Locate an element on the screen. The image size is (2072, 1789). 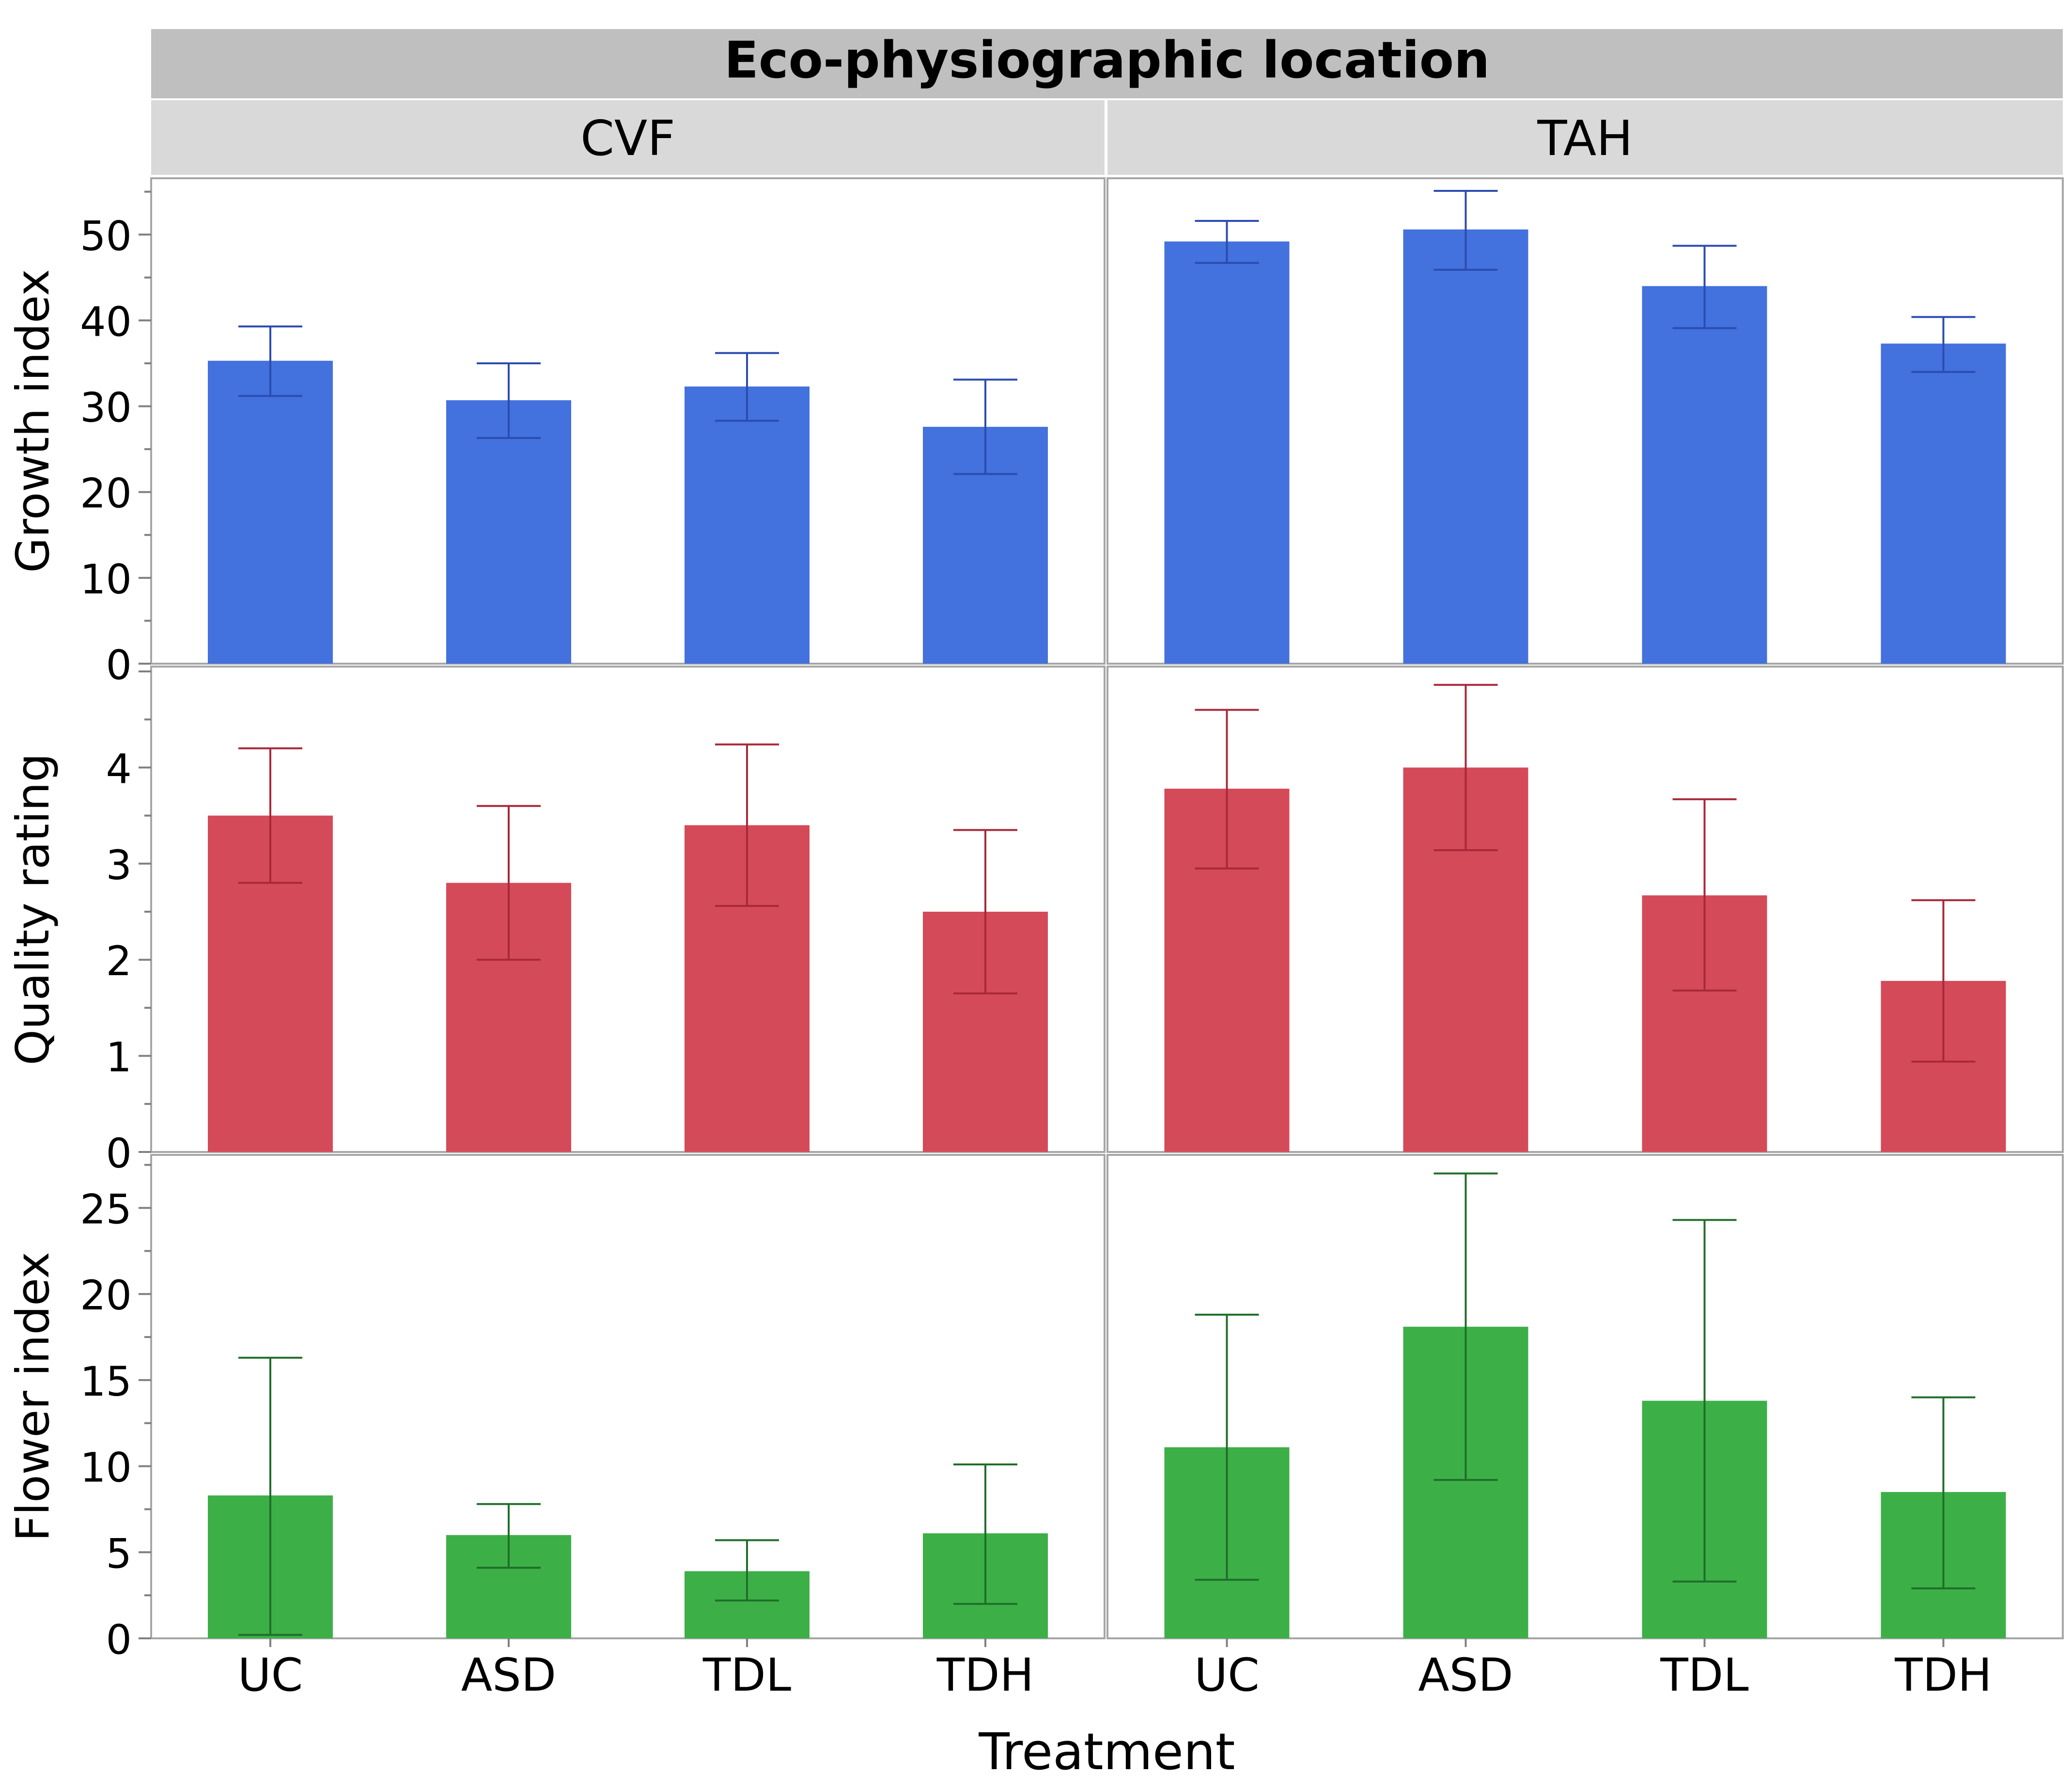
bar-tdh-tah is located at coordinates (1943, 504).